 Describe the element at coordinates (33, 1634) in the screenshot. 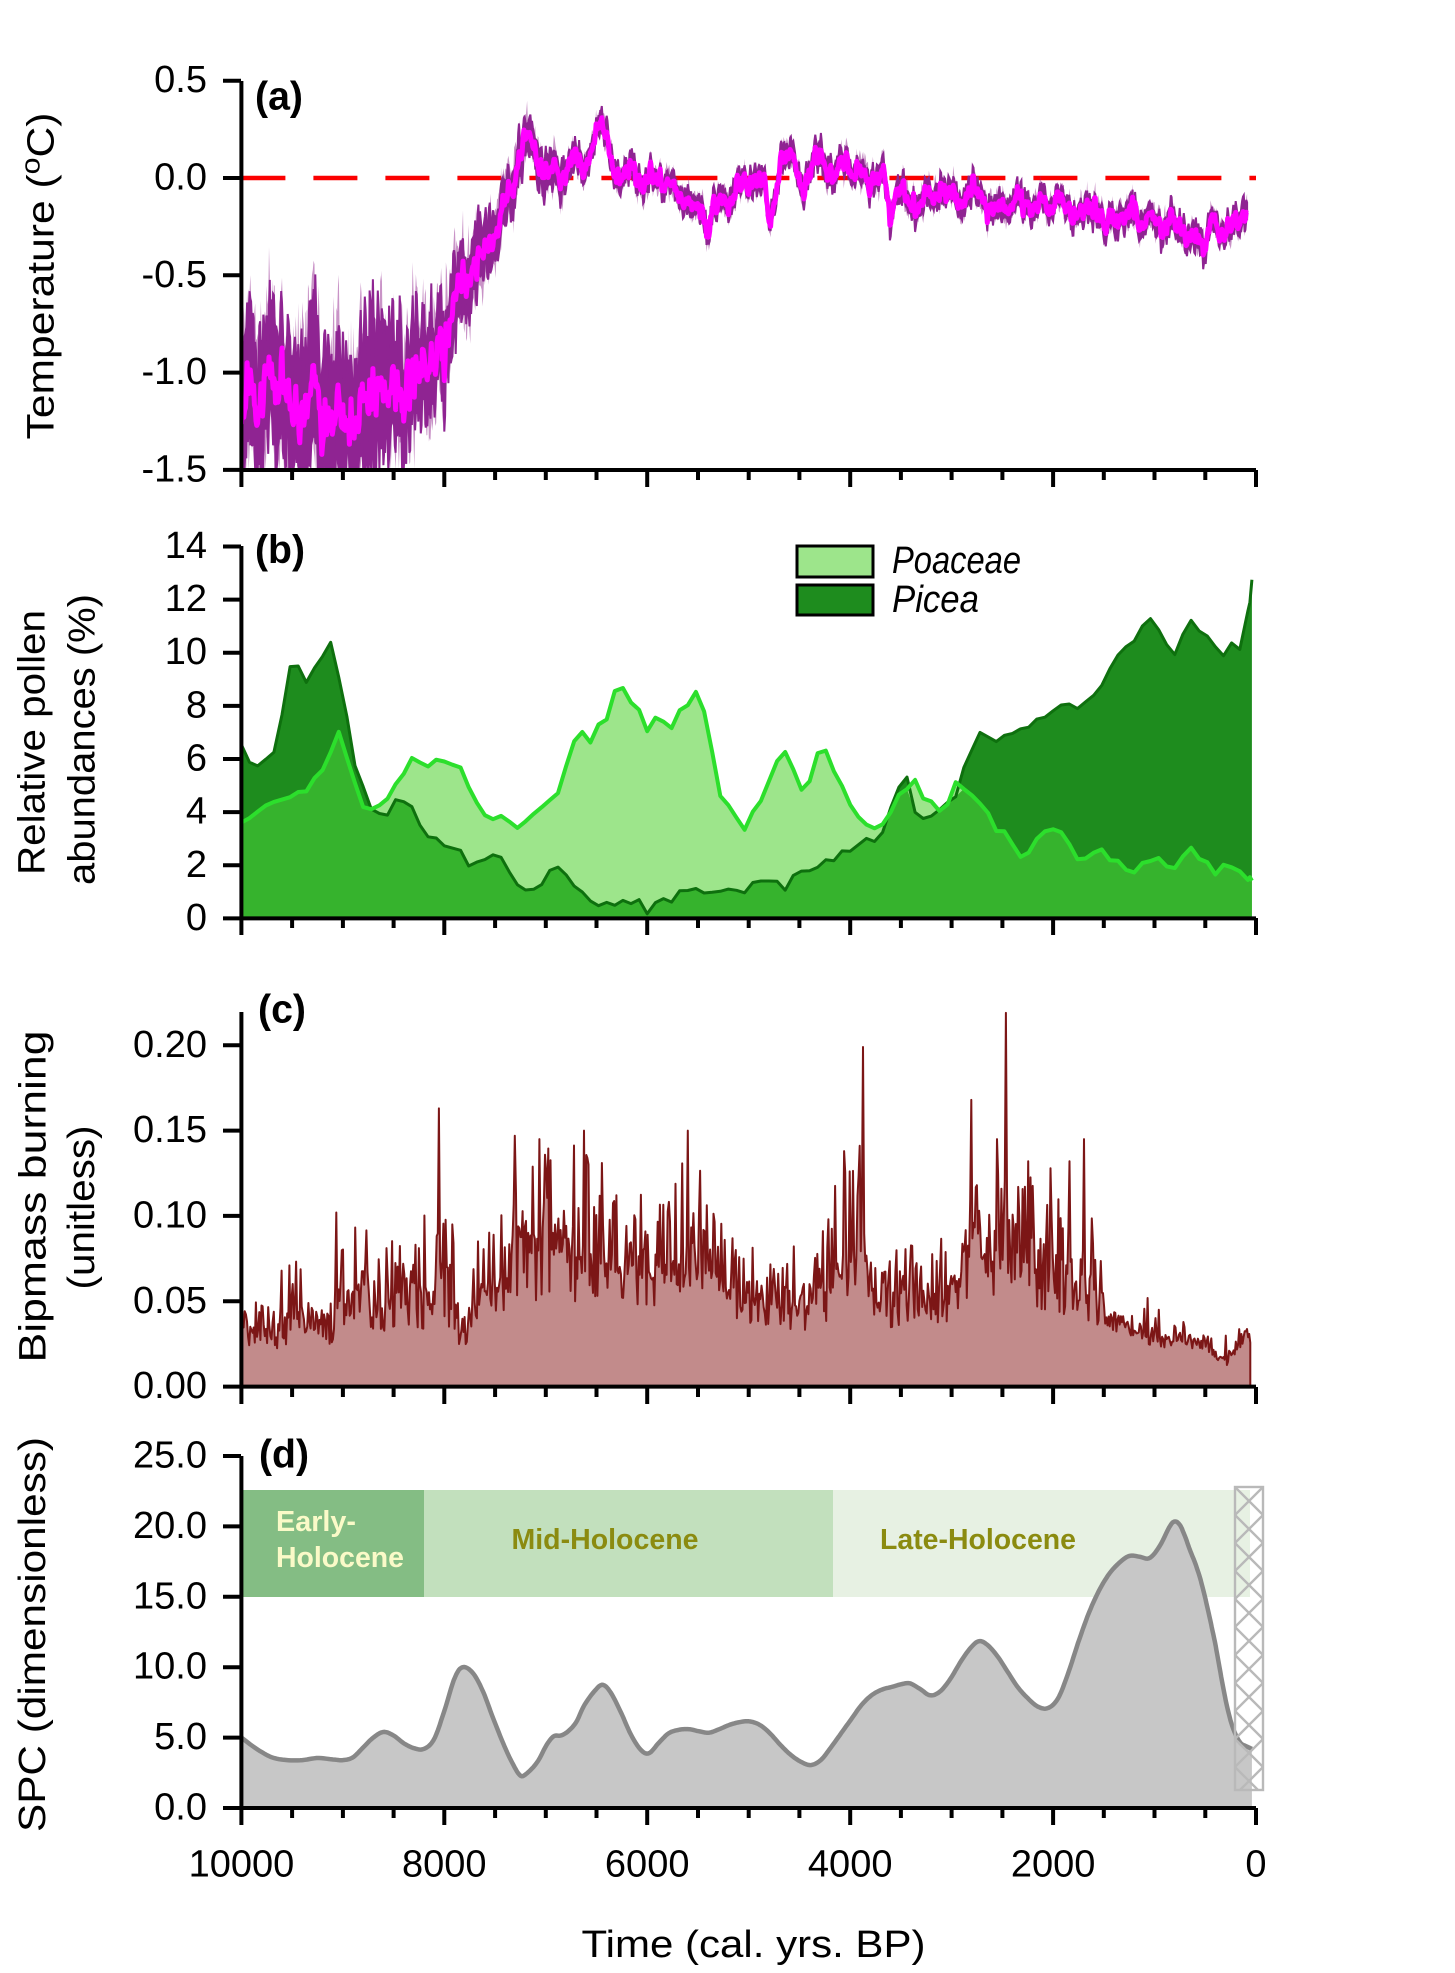

I see `svg-text: SPC (dimensionless)` at that location.